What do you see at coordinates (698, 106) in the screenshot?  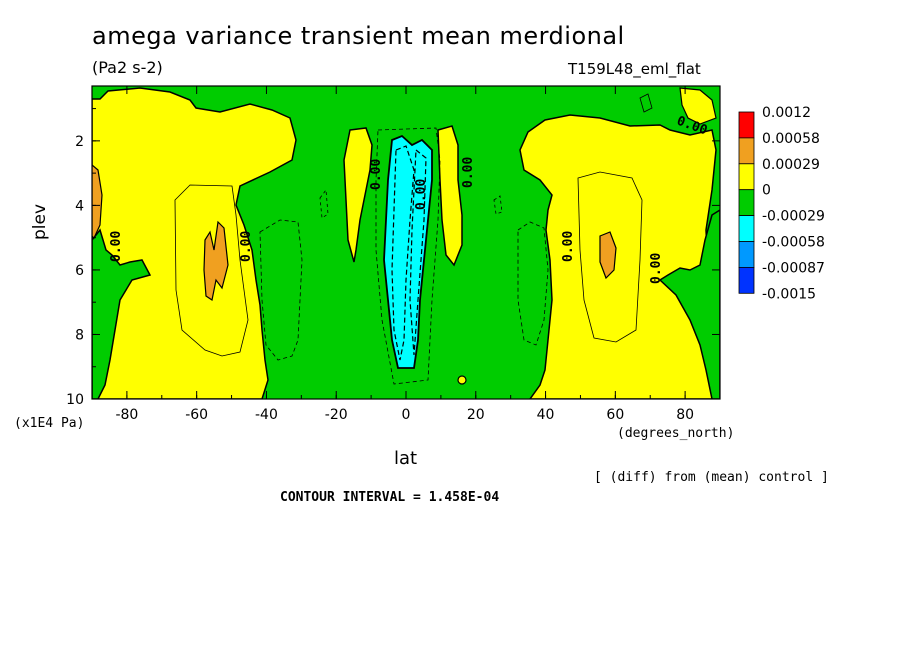 I see `yellow-region-top-right` at bounding box center [698, 106].